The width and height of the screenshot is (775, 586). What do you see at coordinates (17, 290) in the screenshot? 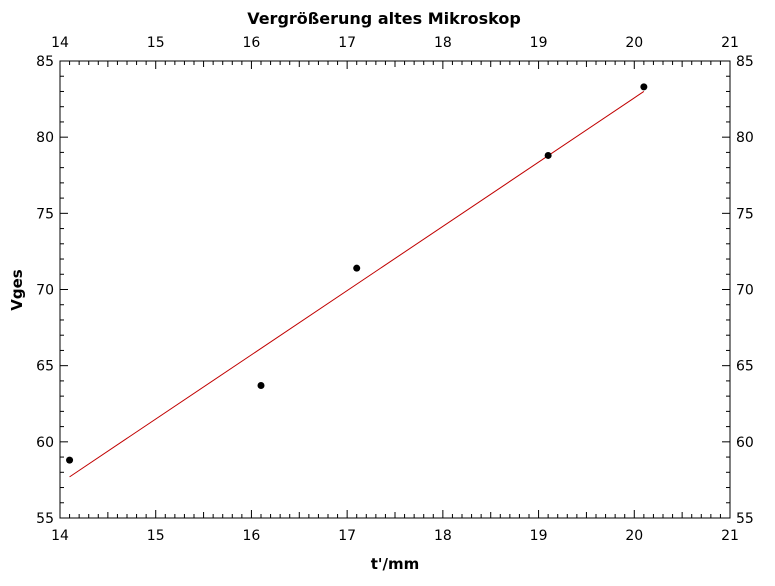
I see `y-axis-label: Vges` at bounding box center [17, 290].